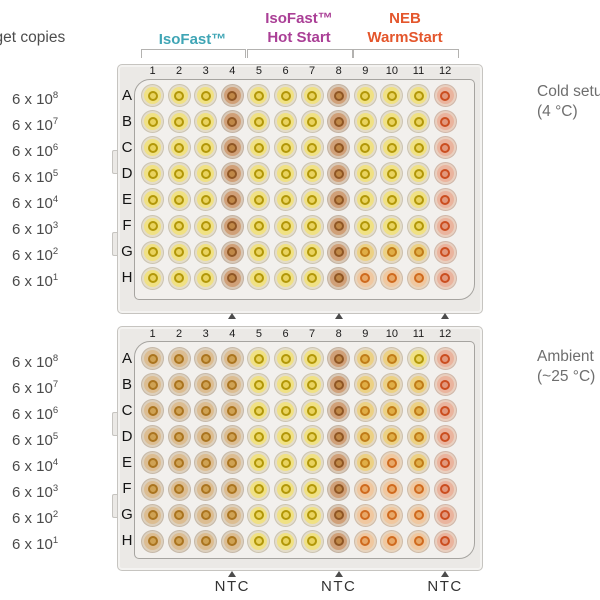  What do you see at coordinates (392, 226) in the screenshot?
I see `well-F10` at bounding box center [392, 226].